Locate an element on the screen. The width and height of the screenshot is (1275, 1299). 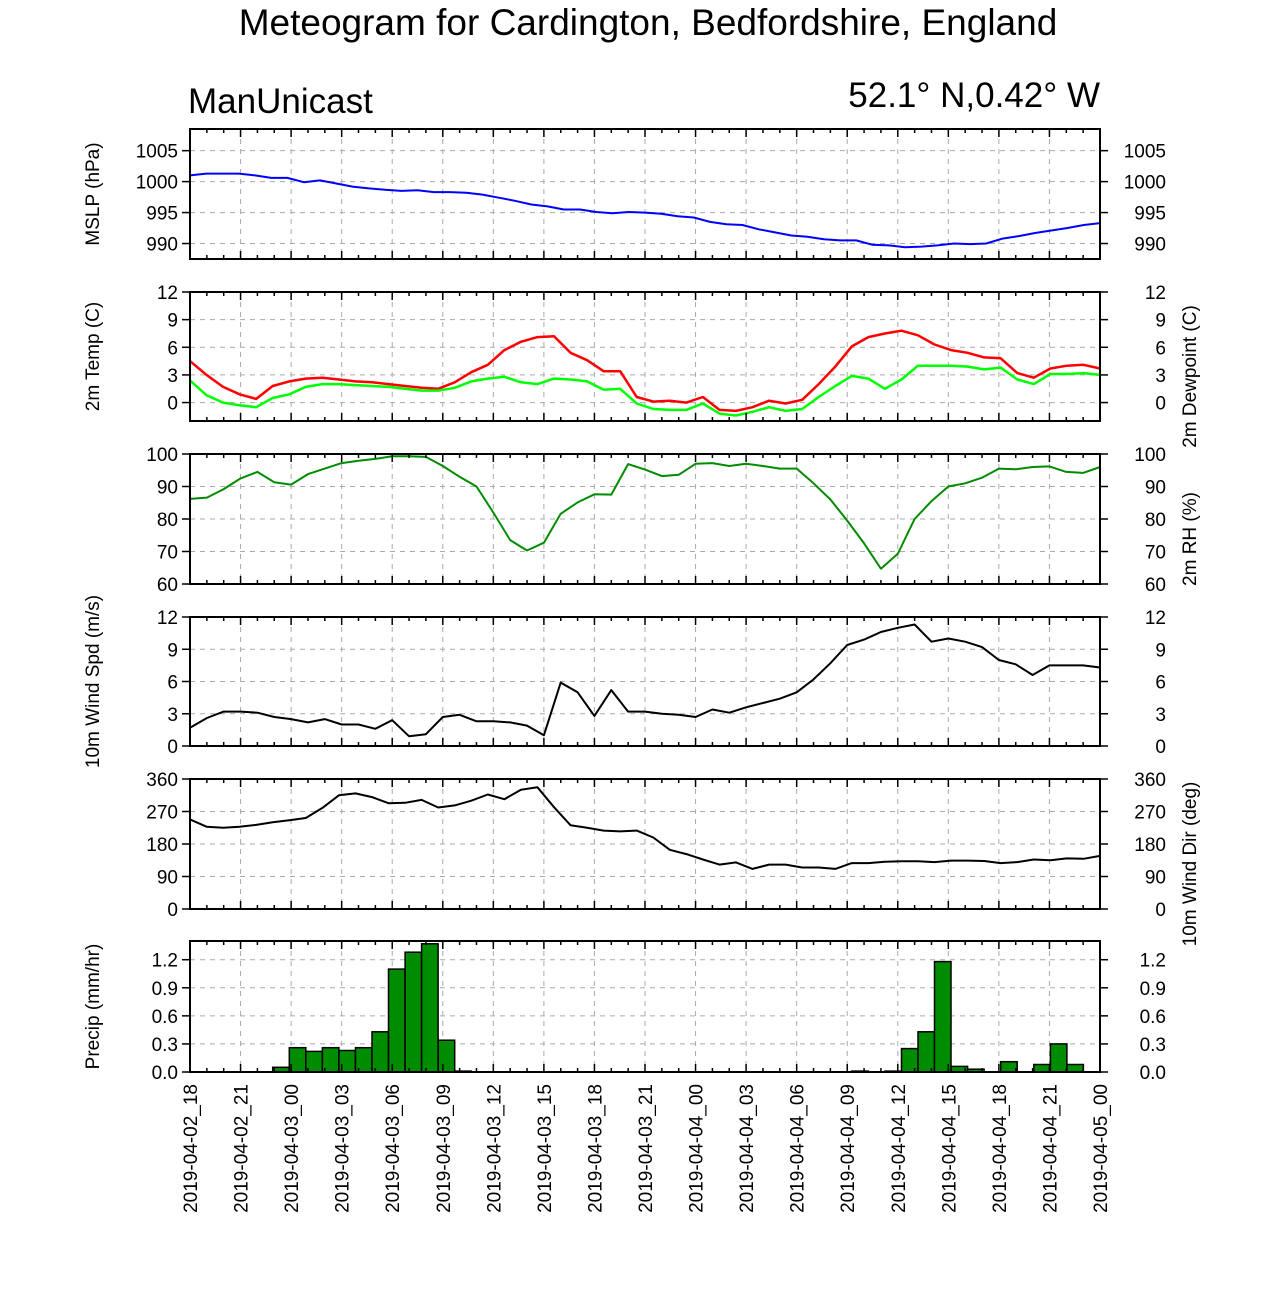
x-tick-label: 2019-04-03_12 is located at coordinates (494, 1148).